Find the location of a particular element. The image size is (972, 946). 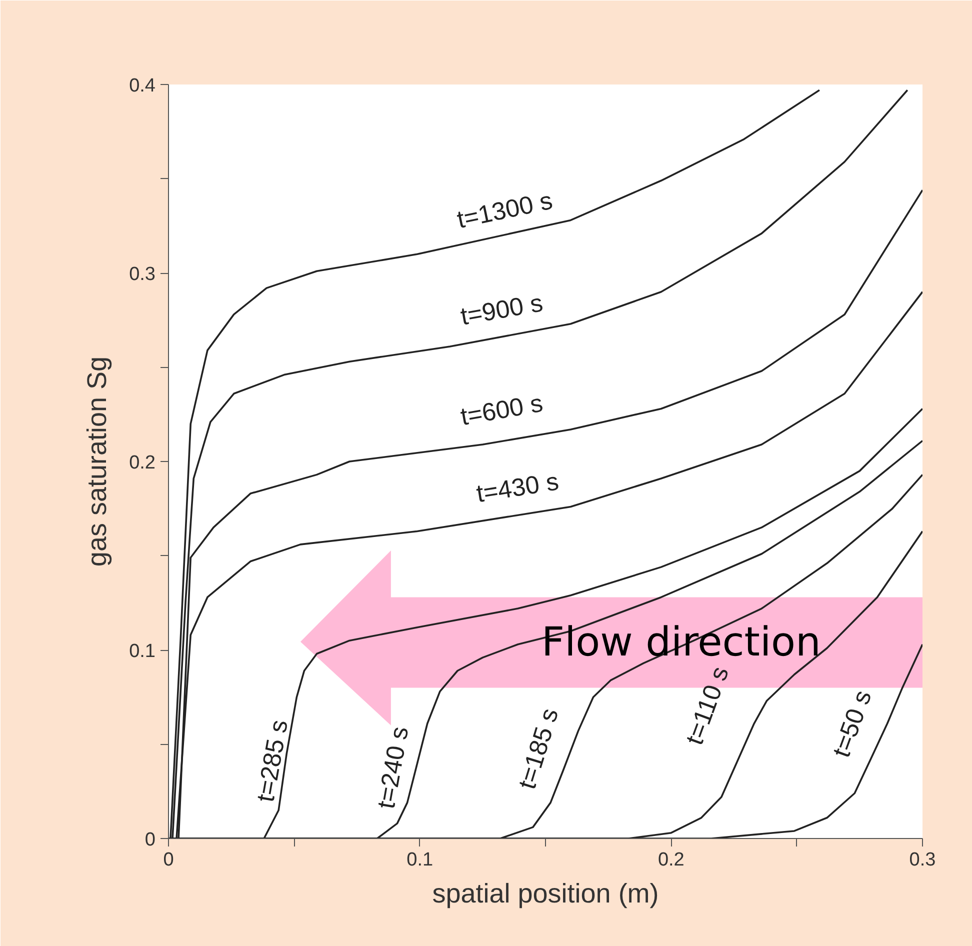

y-tick-label: 0.2 is located at coordinates (142, 463).